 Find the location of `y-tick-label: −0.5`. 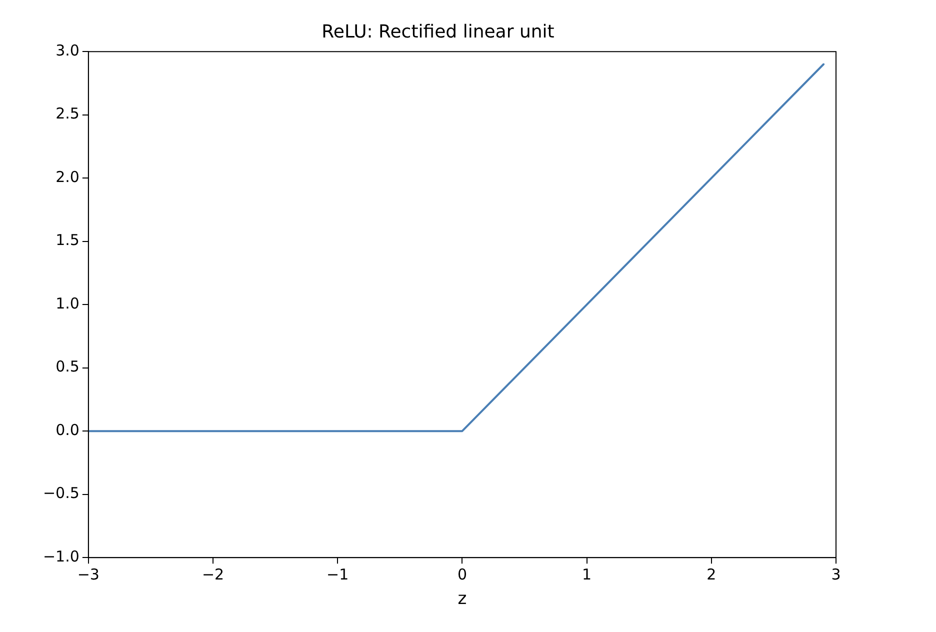

y-tick-label: −0.5 is located at coordinates (61, 493).